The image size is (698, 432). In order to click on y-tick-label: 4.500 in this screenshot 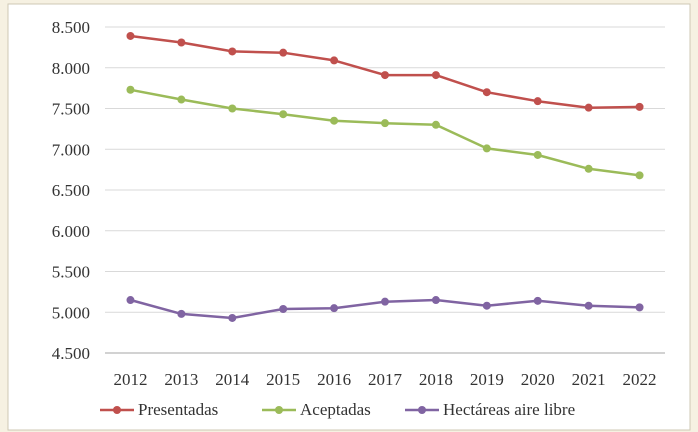, I will do `click(71, 353)`.